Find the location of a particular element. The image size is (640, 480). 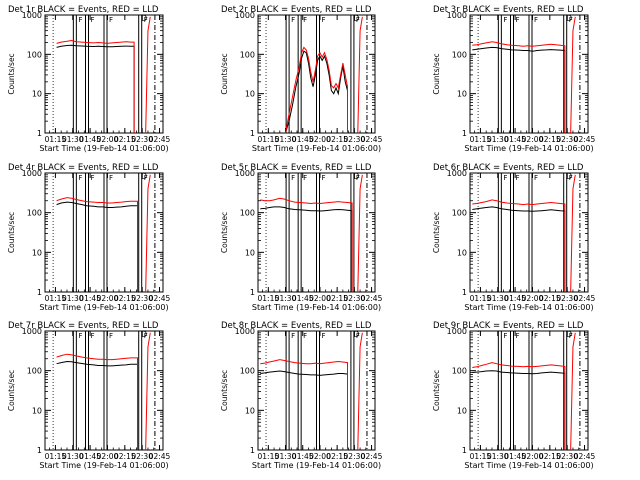

panel-title: Det 6r BLACK = Events, RED = LLD is located at coordinates (508, 168).